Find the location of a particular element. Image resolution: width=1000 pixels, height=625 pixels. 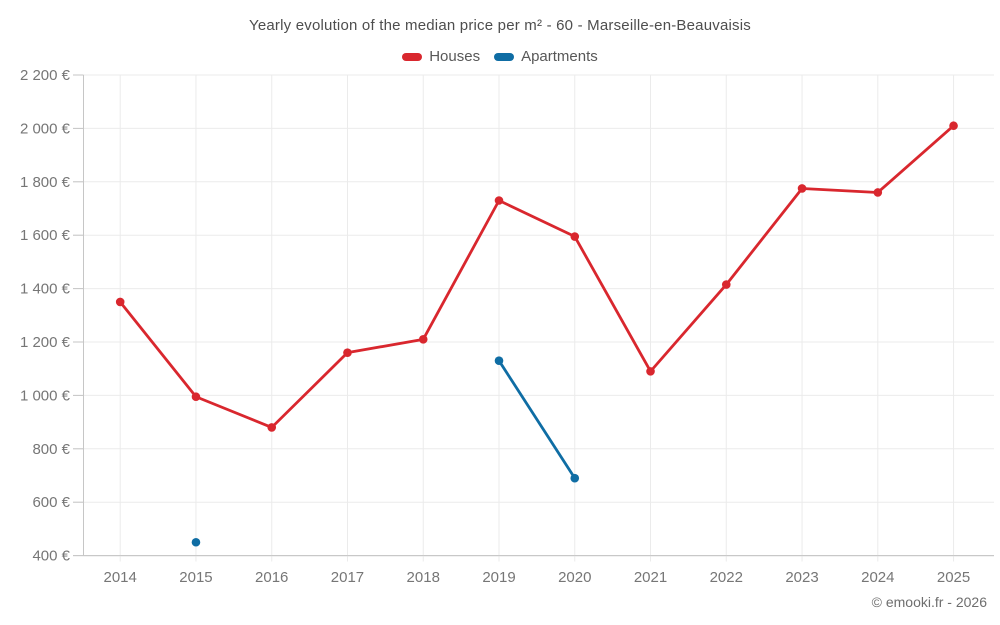

data-point-houses-2024 is located at coordinates (878, 192).